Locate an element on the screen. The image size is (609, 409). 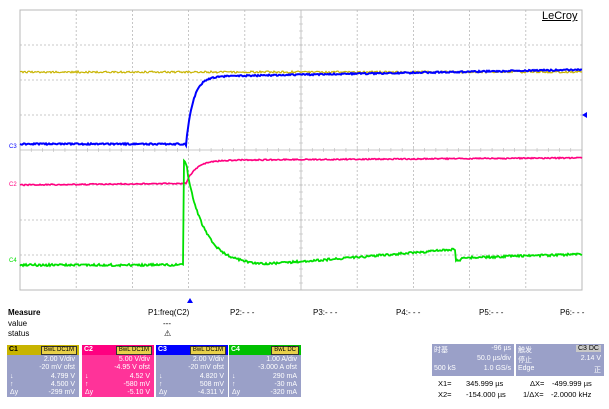
channel-high-value: -580 mV is located at coordinates (137, 384).